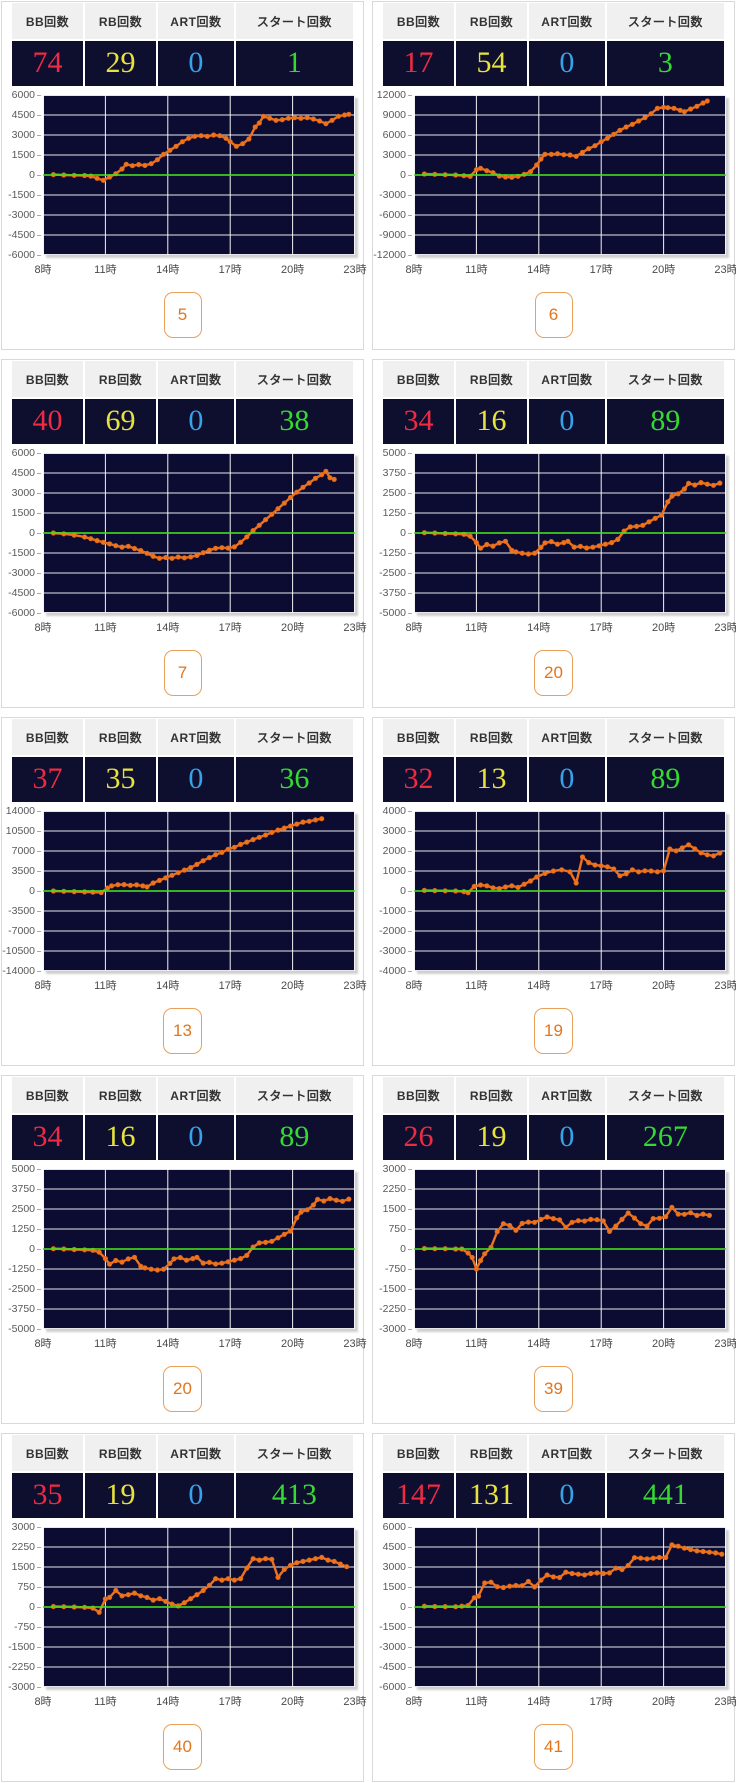  I want to click on y-tick-label: -3000, so click(24, 1687).